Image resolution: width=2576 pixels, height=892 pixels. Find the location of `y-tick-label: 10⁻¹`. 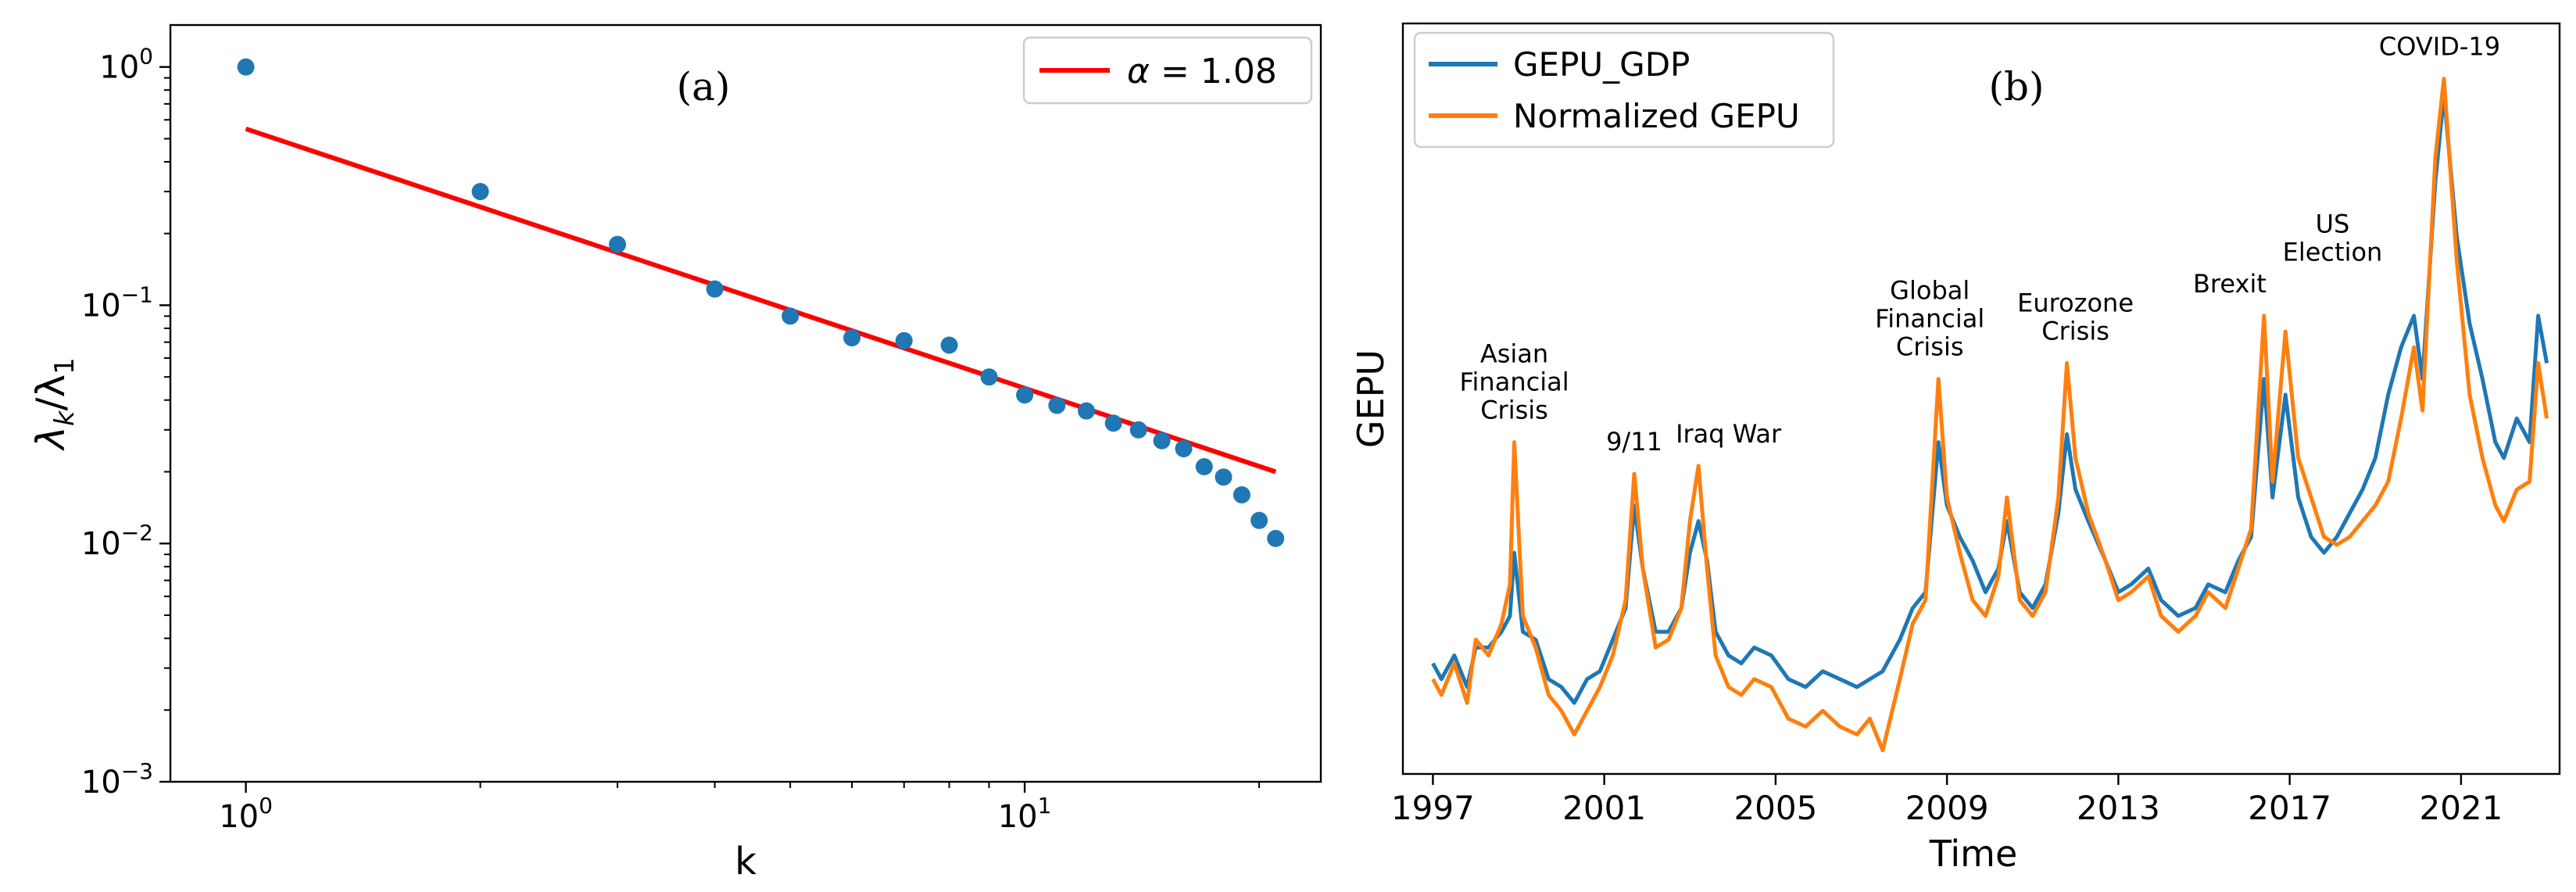

y-tick-label: 10⁻¹ is located at coordinates (117, 302).